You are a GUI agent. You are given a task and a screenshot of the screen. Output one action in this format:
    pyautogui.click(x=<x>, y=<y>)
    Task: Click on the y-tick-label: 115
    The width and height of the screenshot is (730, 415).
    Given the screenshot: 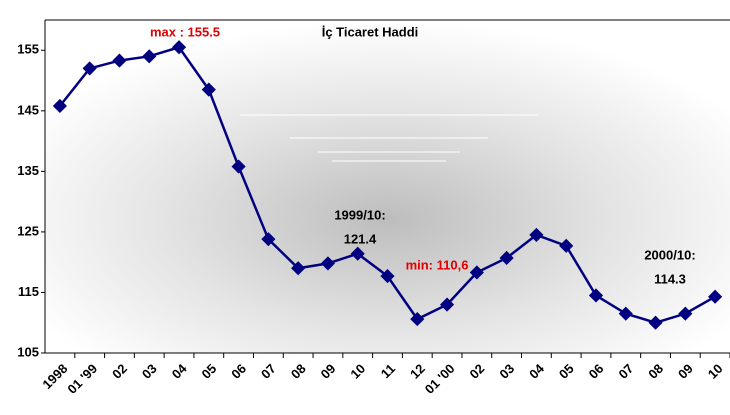 What is the action you would take?
    pyautogui.click(x=28, y=291)
    